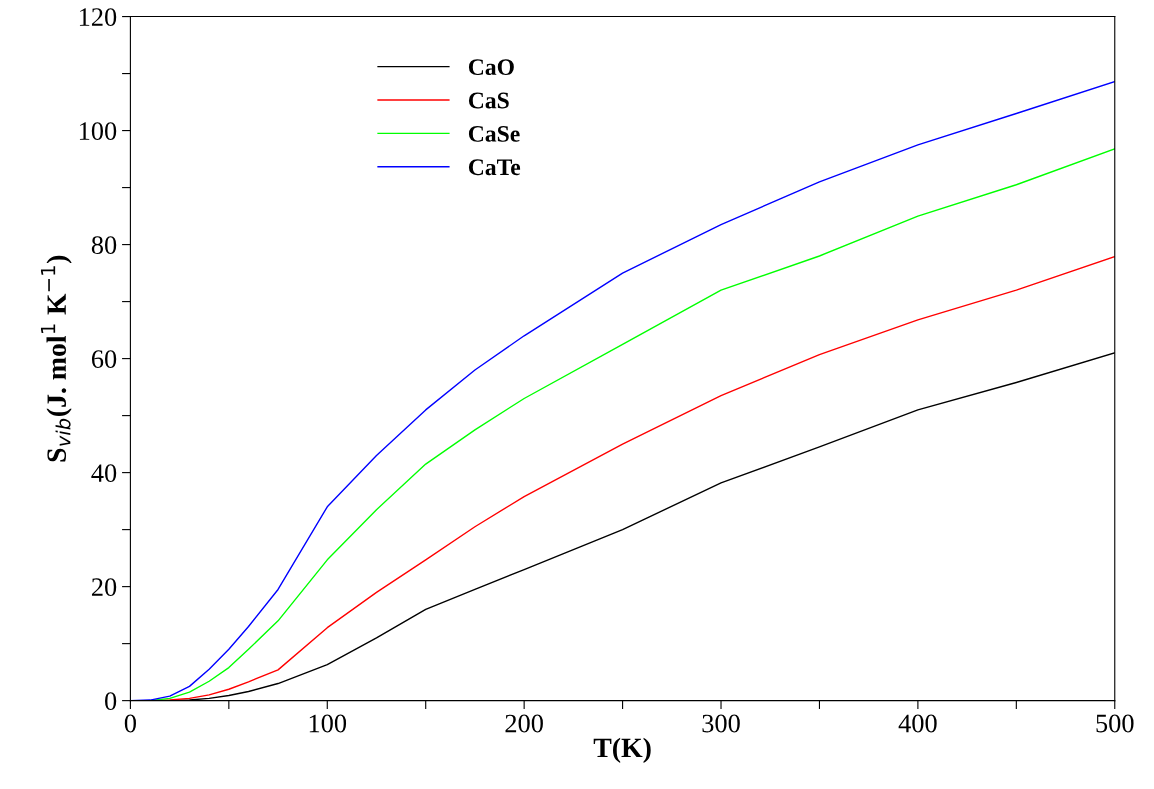  I want to click on x-tick-label: 200, so click(524, 723).